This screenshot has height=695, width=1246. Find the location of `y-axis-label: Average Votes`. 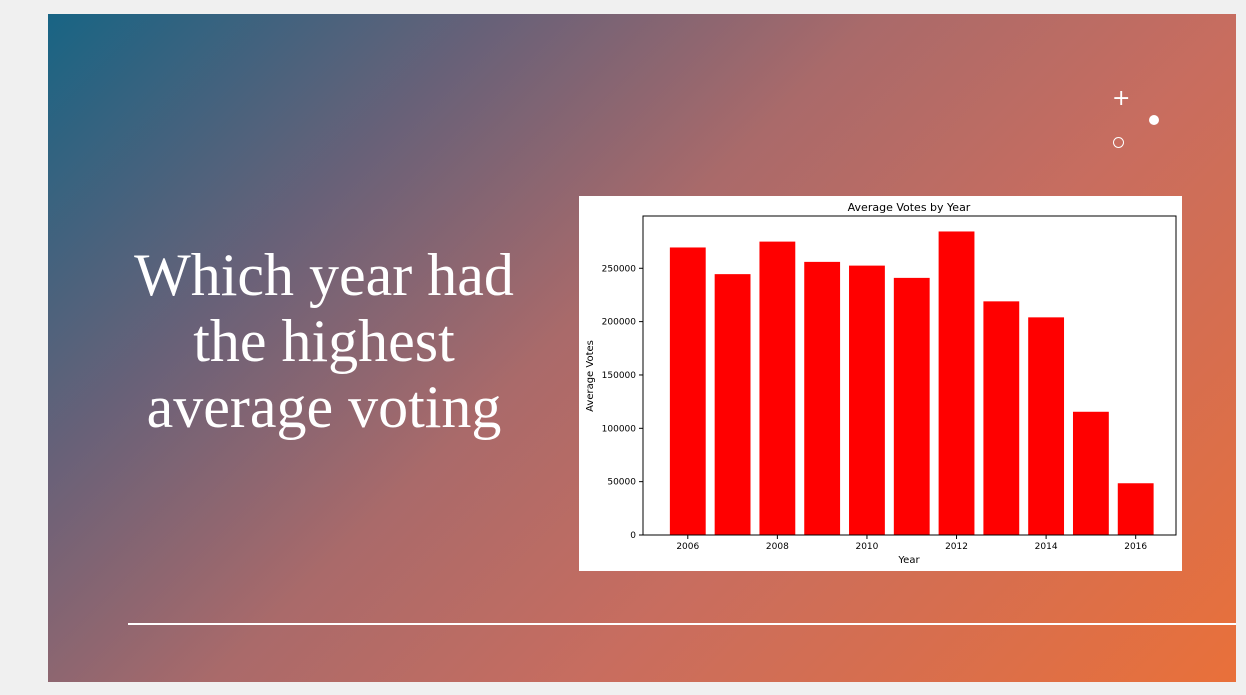

y-axis-label: Average Votes is located at coordinates (590, 376).